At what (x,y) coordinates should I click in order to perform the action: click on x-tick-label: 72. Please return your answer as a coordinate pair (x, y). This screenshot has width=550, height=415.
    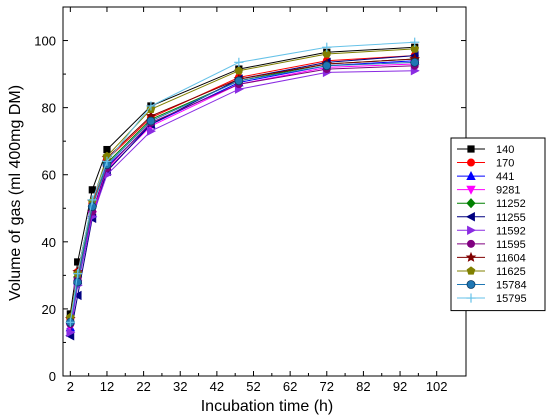
    Looking at the image, I should click on (327, 386).